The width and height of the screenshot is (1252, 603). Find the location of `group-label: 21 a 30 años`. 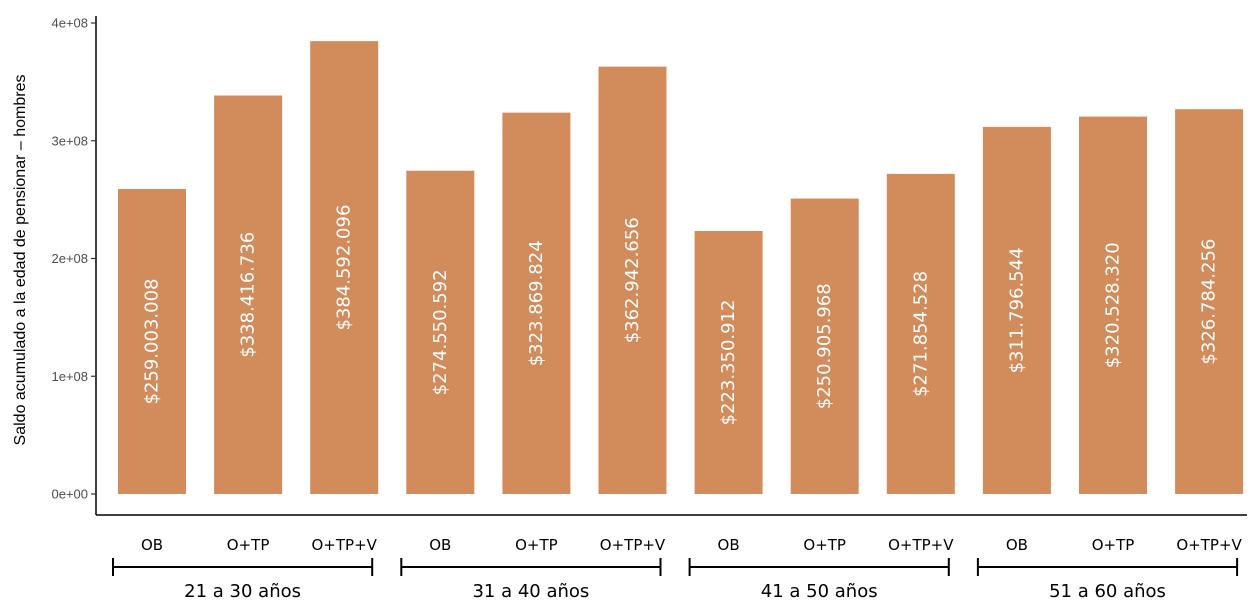

group-label: 21 a 30 años is located at coordinates (242, 591).